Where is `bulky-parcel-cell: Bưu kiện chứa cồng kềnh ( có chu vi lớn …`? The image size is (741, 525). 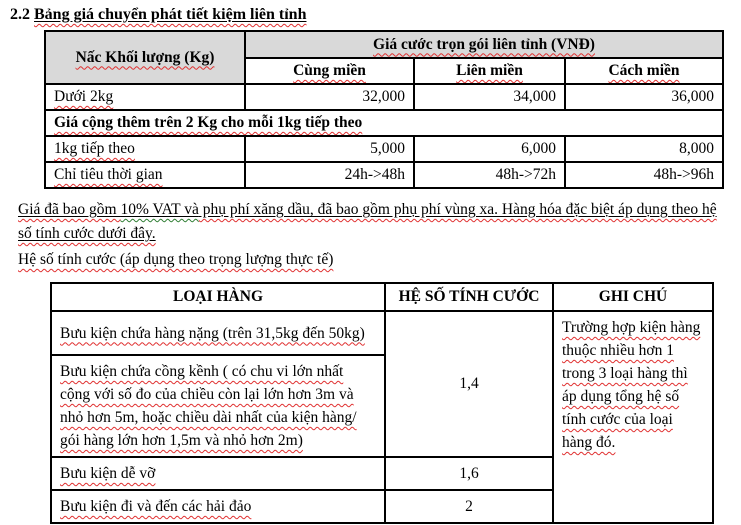
bulky-parcel-cell: Bưu kiện chứa cồng kềnh ( có chu vi lớn … is located at coordinates (218, 406).